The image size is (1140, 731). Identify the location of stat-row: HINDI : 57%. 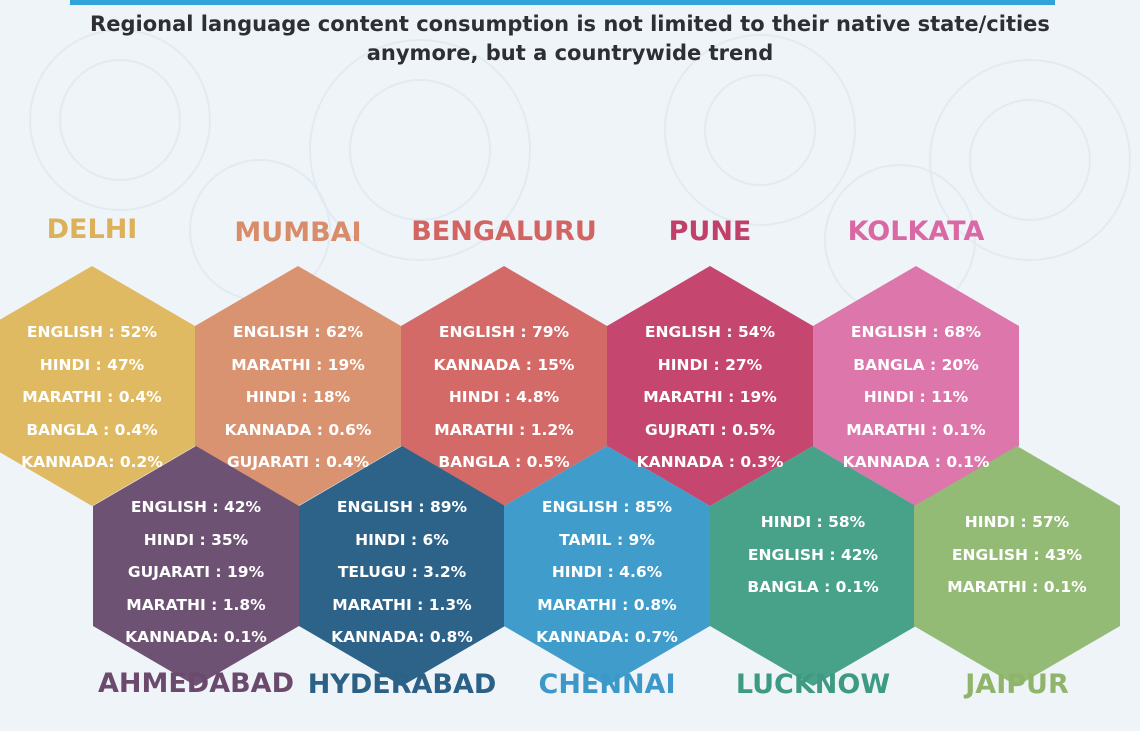
(1017, 522).